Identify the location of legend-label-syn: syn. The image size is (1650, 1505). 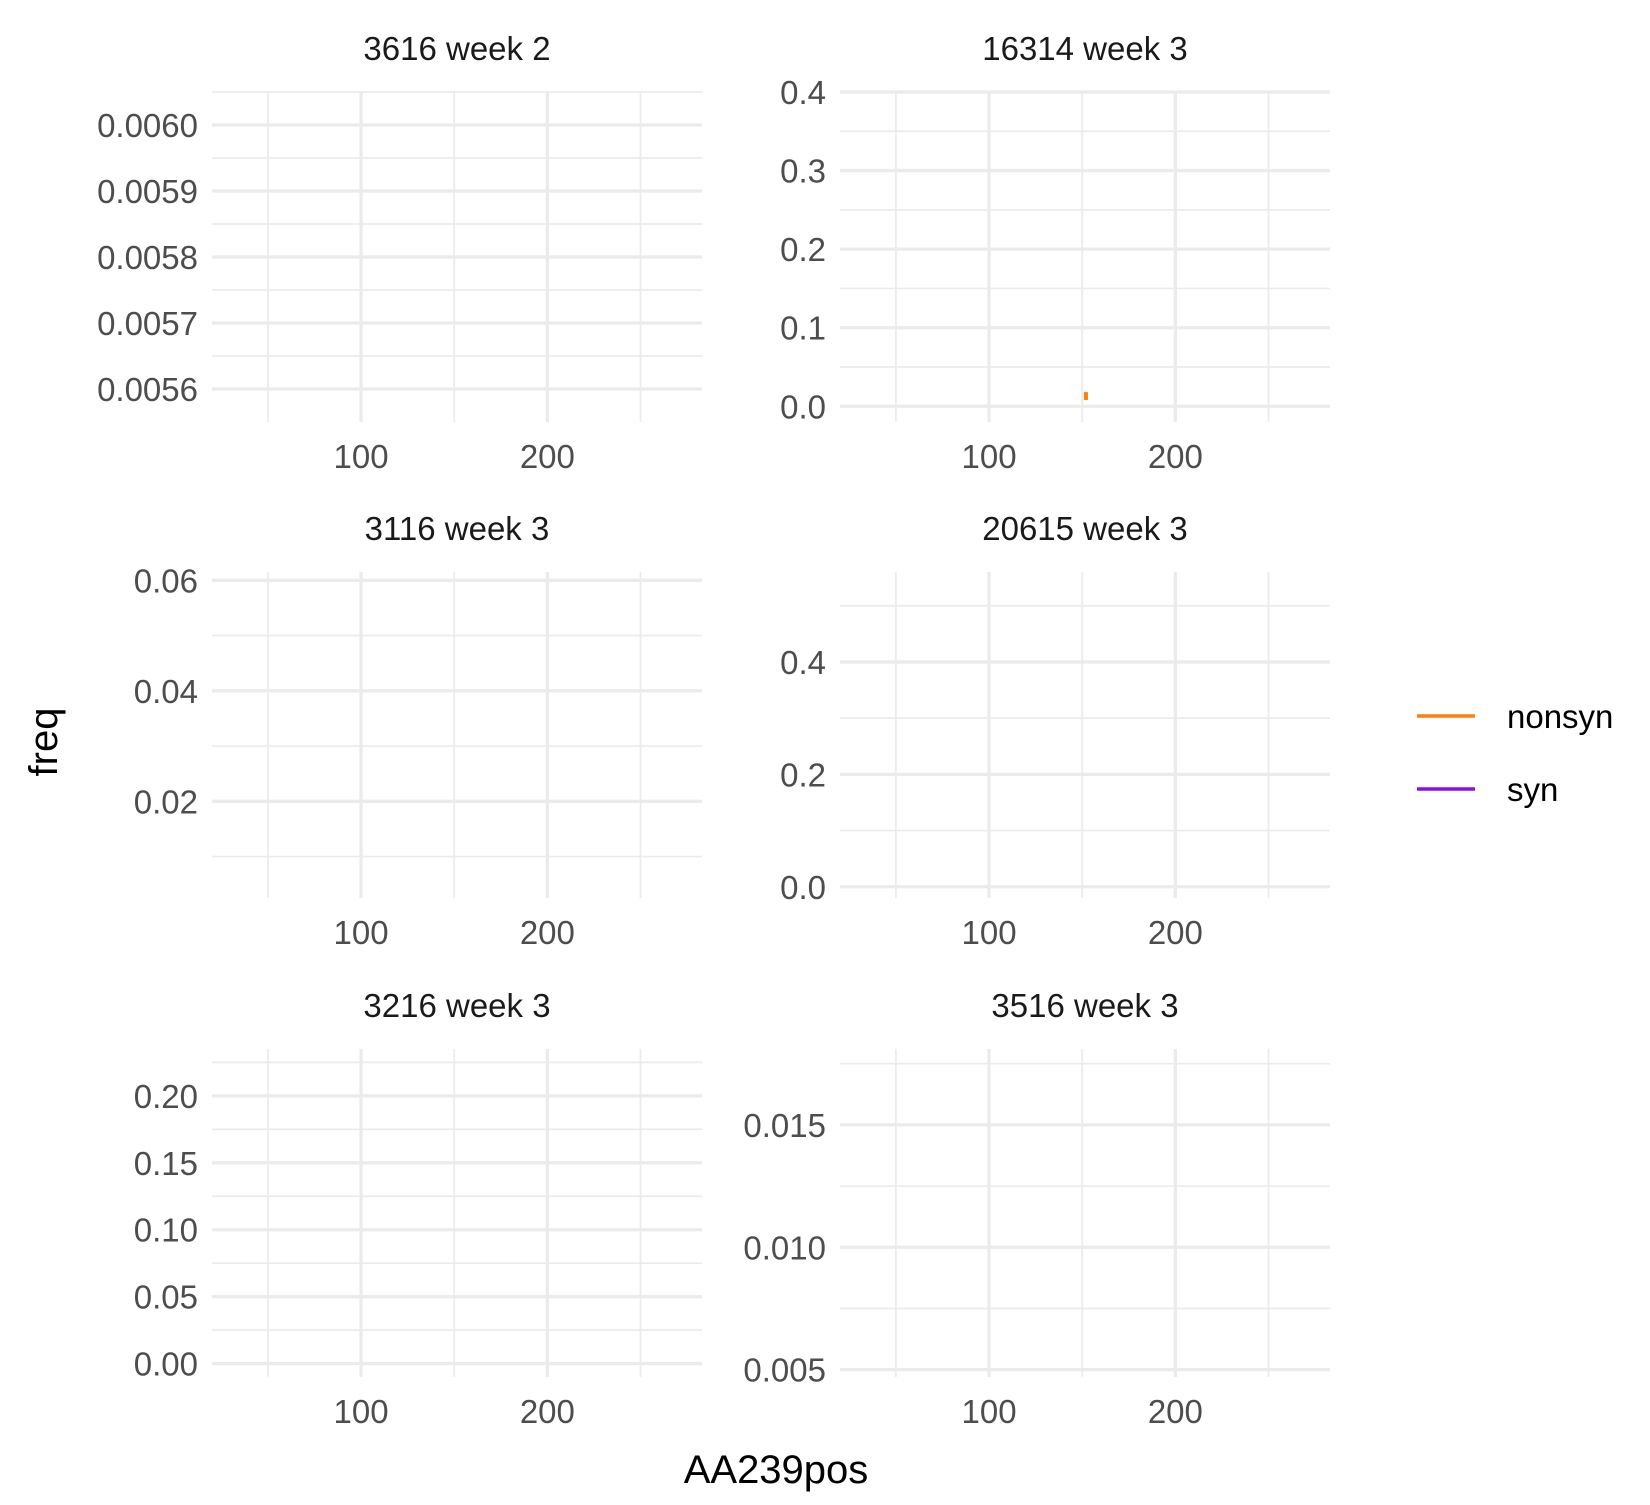
(1532, 789).